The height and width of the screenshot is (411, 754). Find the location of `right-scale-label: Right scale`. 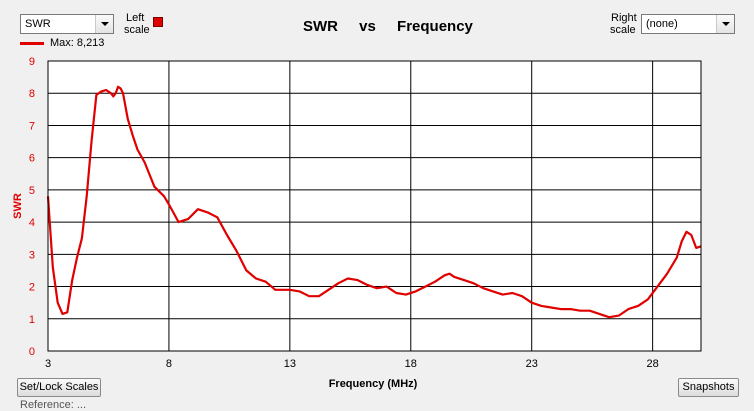

right-scale-label: Right scale is located at coordinates (623, 24).